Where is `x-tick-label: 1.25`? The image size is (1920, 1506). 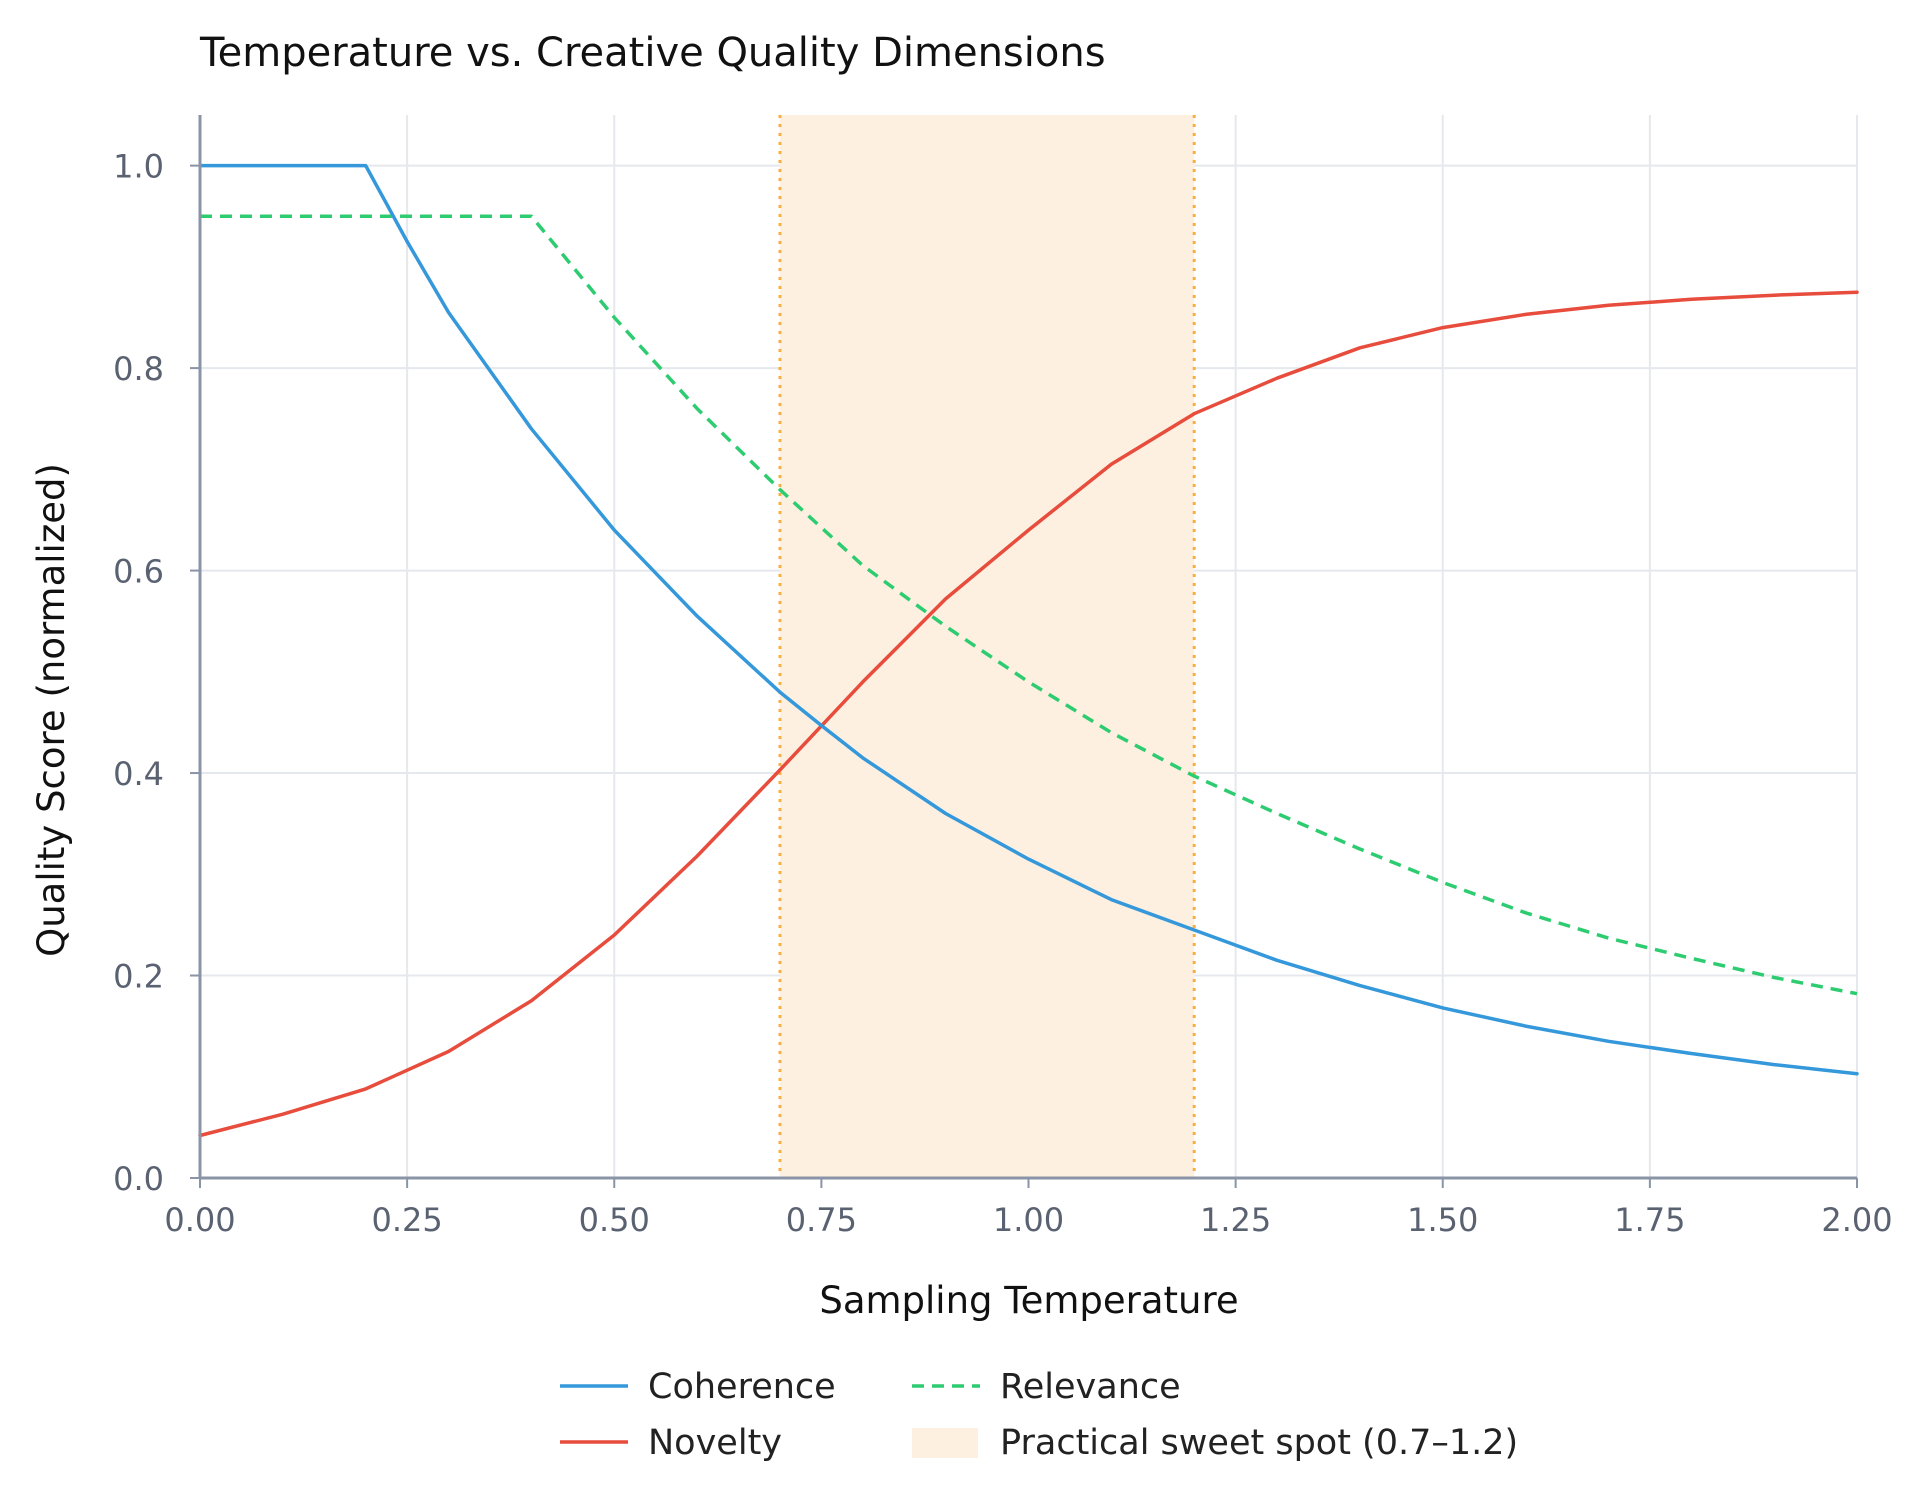
x-tick-label: 1.25 is located at coordinates (1235, 1220).